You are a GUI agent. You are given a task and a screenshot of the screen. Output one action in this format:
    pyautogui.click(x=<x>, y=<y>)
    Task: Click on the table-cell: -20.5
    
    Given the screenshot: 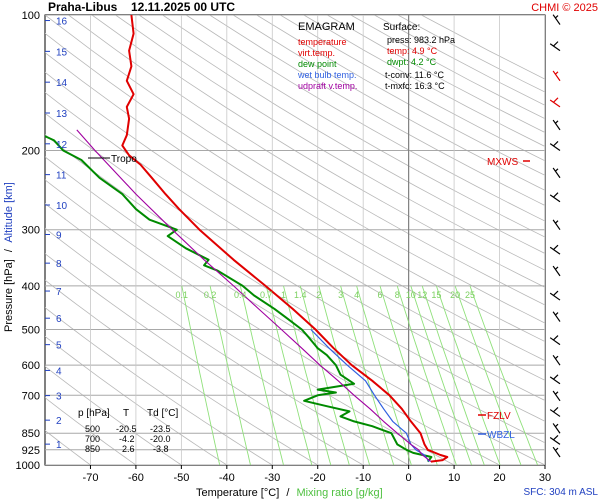 What is the action you would take?
    pyautogui.click(x=126, y=429)
    